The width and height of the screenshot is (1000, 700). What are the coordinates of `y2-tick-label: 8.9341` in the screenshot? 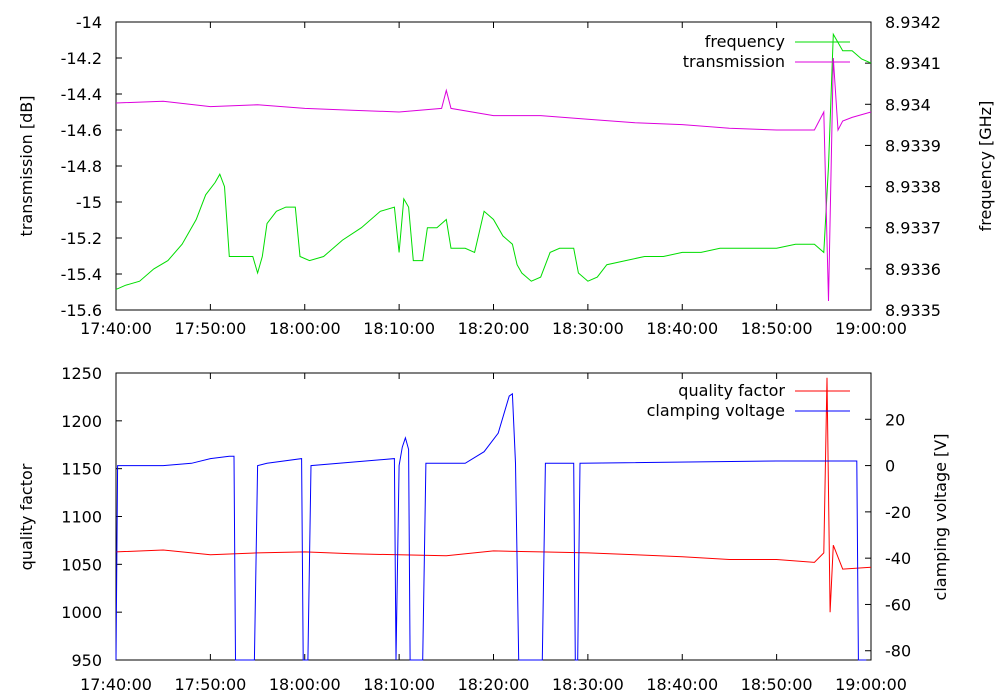 It's located at (913, 63).